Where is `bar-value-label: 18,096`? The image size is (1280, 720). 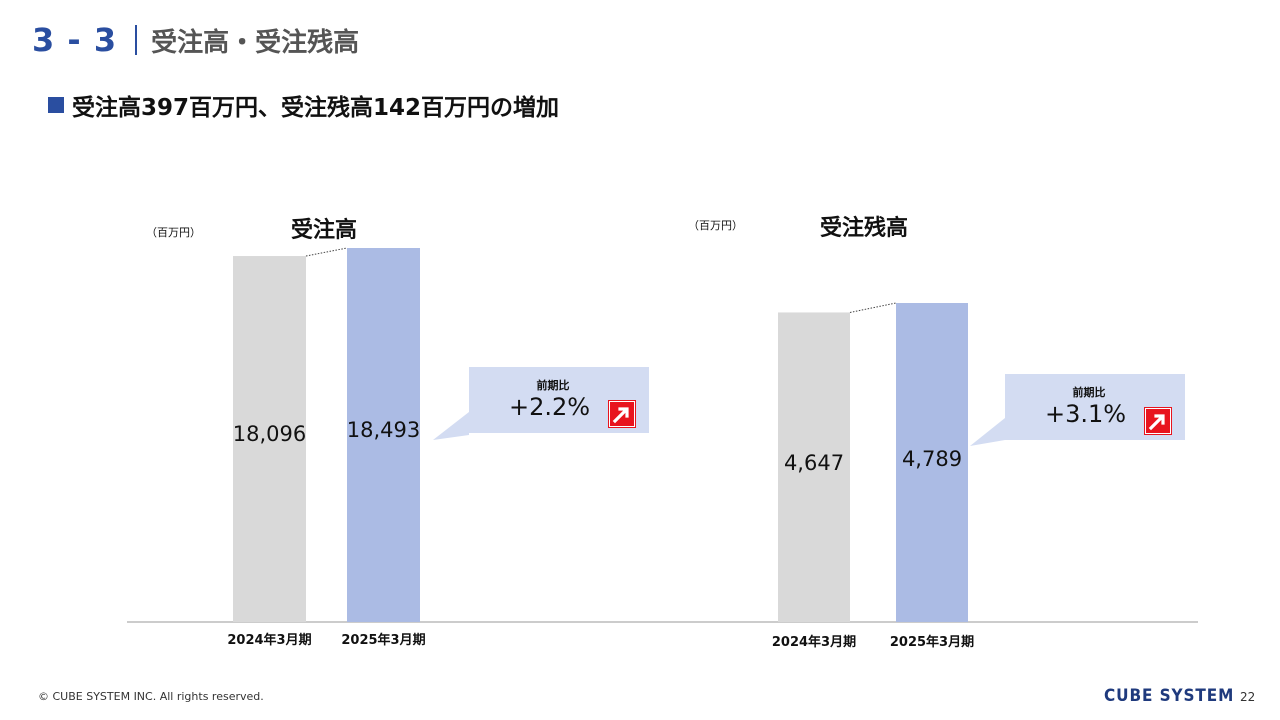 bar-value-label: 18,096 is located at coordinates (269, 434).